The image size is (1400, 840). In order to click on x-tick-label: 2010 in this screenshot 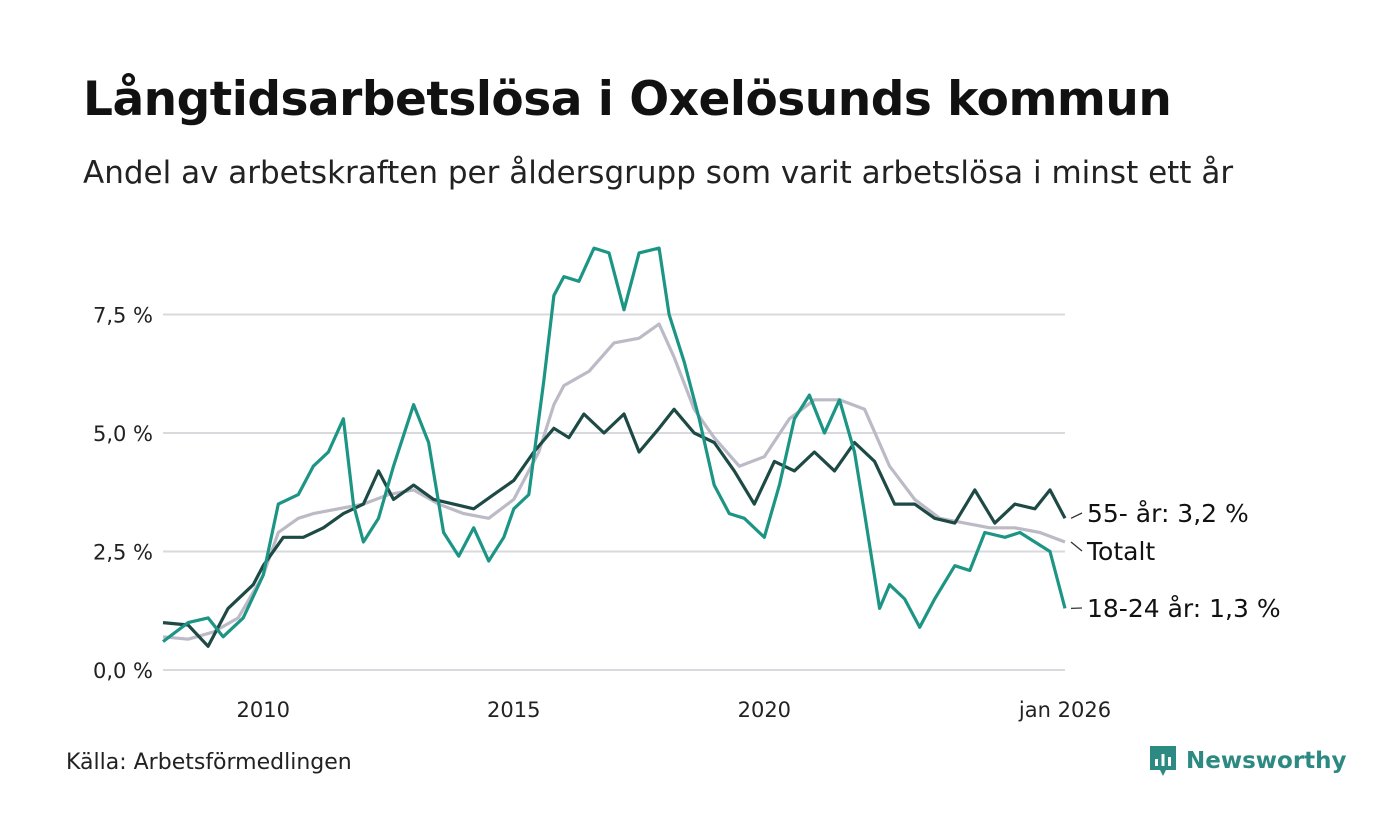, I will do `click(262, 710)`.